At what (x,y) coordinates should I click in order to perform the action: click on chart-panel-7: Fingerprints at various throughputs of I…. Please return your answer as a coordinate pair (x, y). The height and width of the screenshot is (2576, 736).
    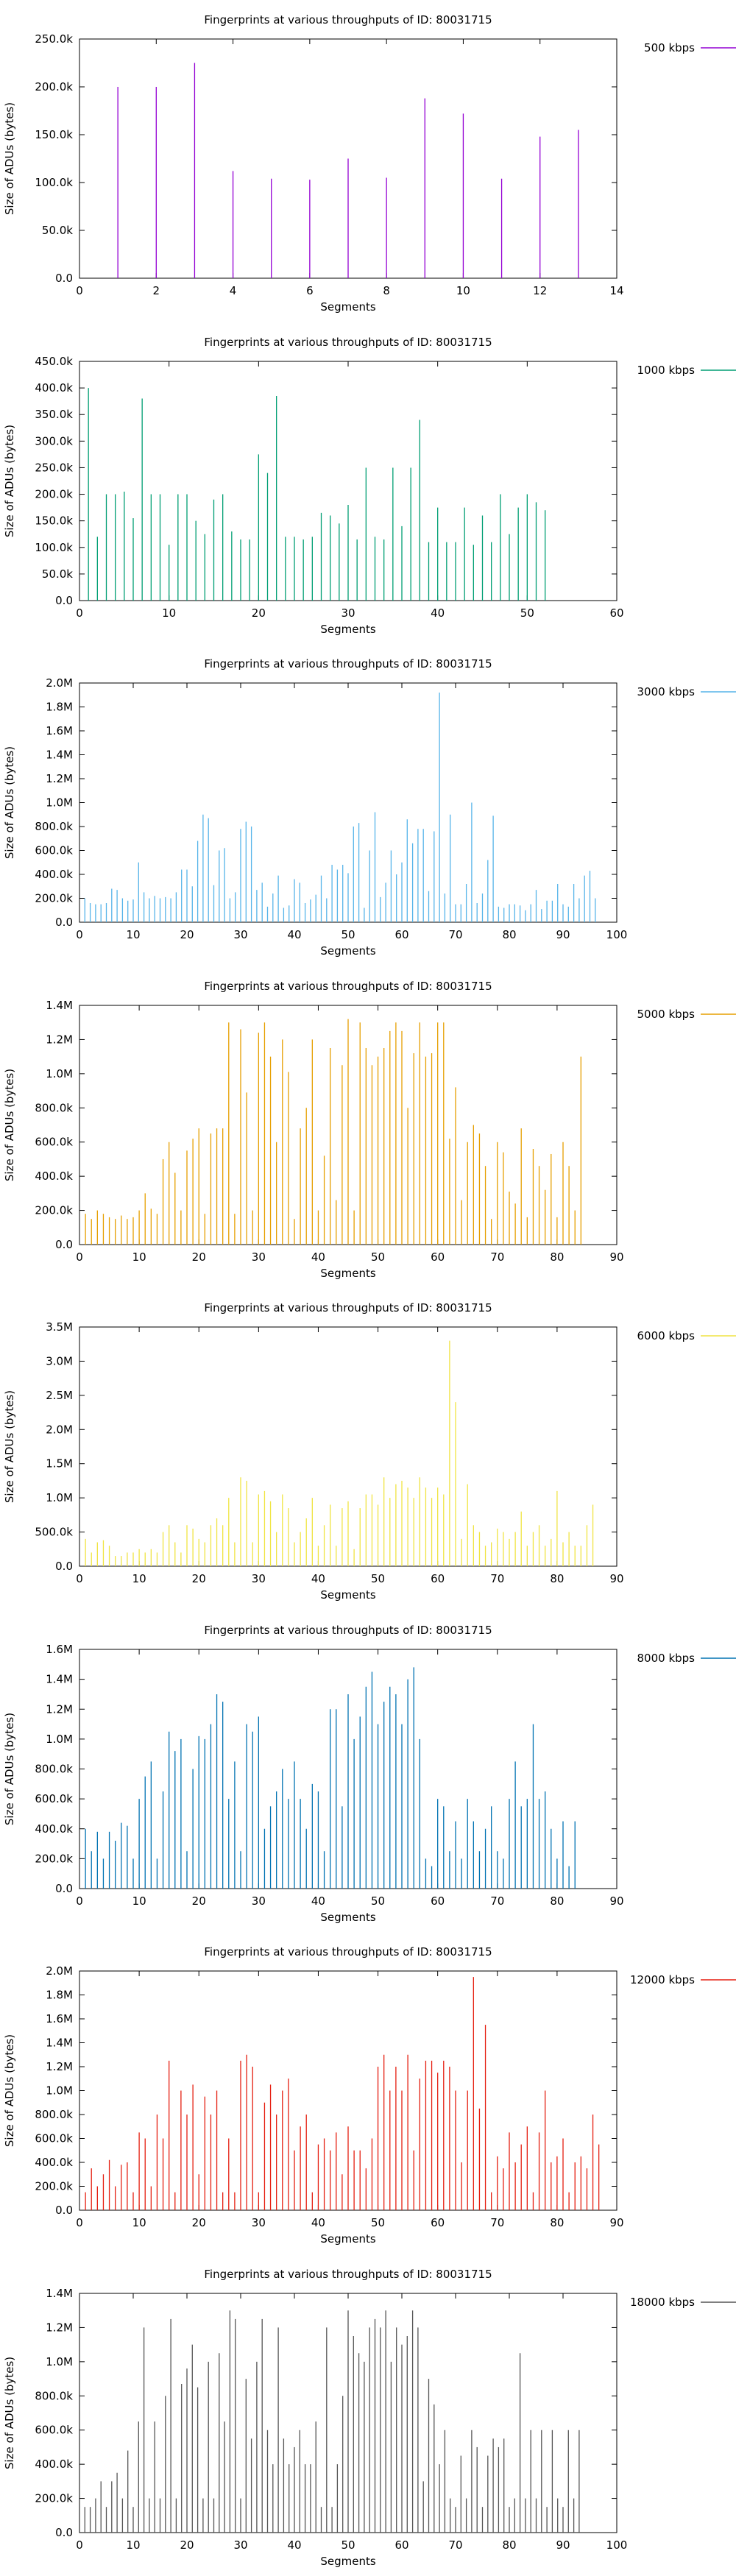
    Looking at the image, I should click on (369, 2095).